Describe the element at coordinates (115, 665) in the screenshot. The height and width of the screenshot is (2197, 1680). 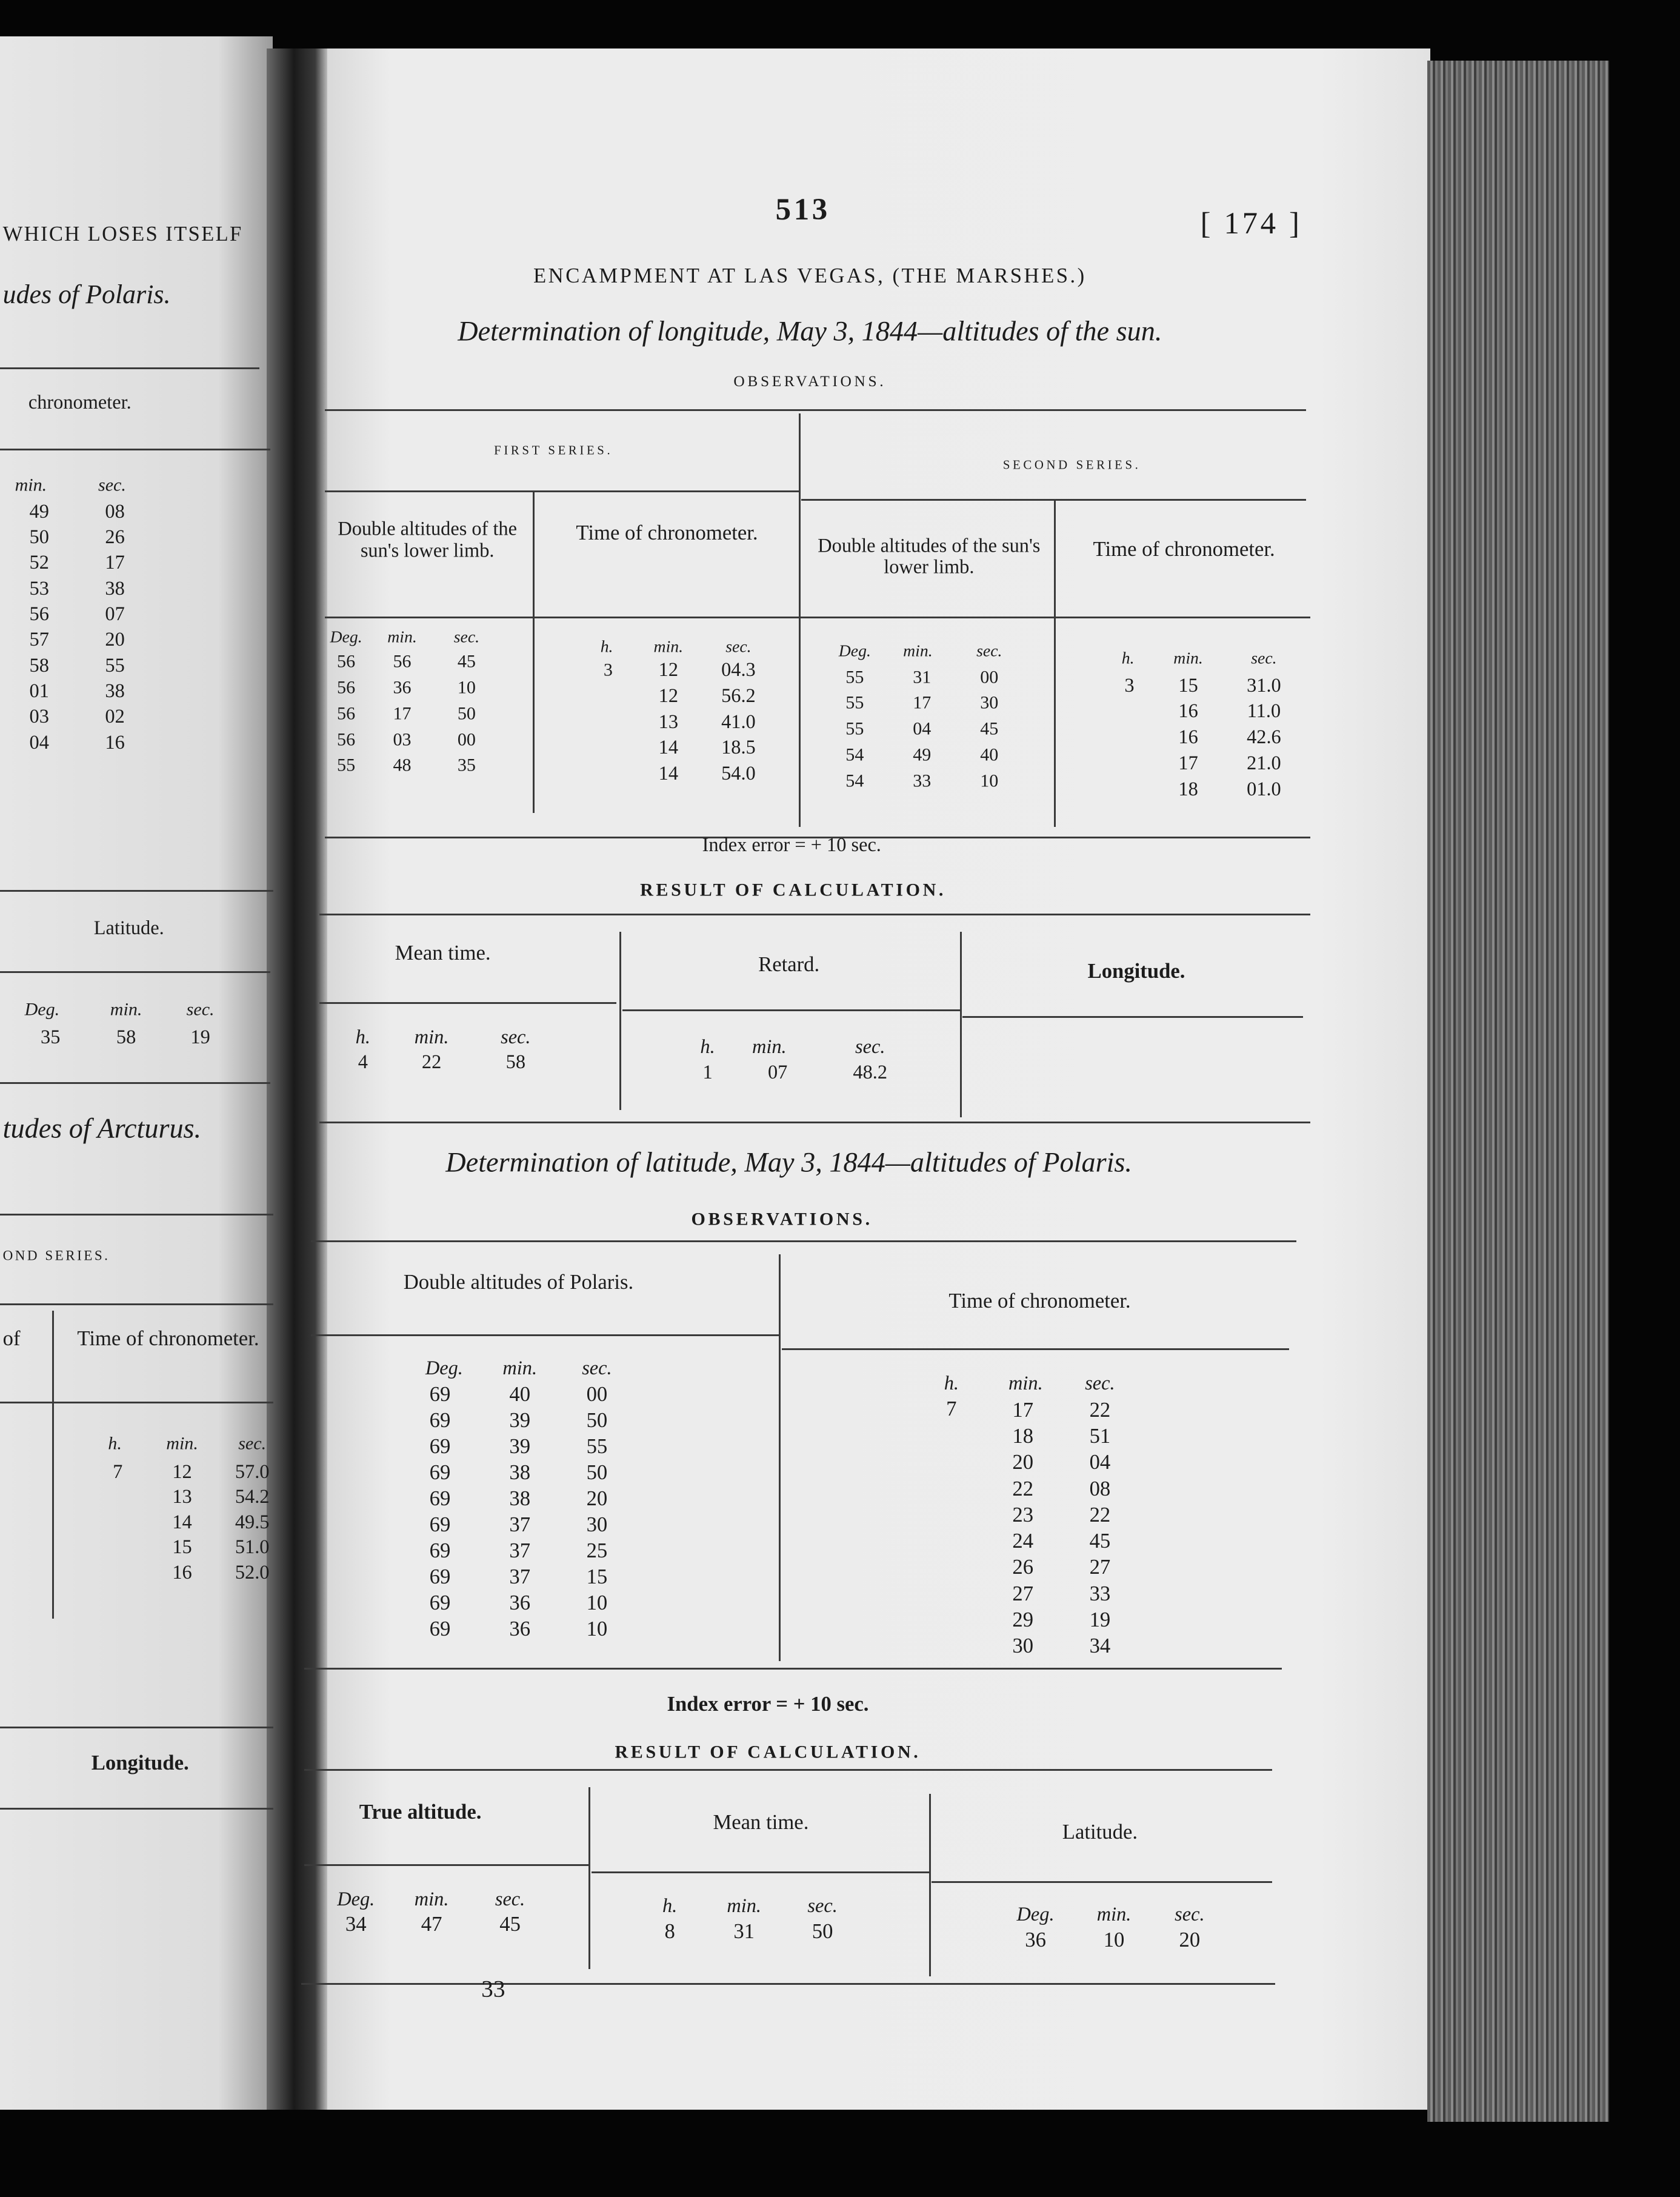
I see `cell: 55` at that location.